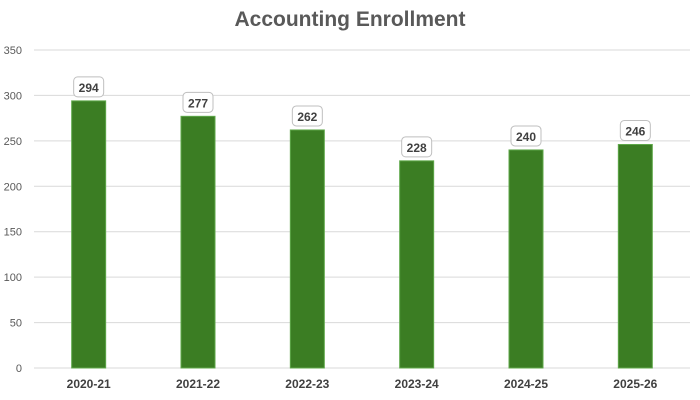 The height and width of the screenshot is (400, 700). Describe the element at coordinates (13, 187) in the screenshot. I see `y-tick-label: 200` at that location.